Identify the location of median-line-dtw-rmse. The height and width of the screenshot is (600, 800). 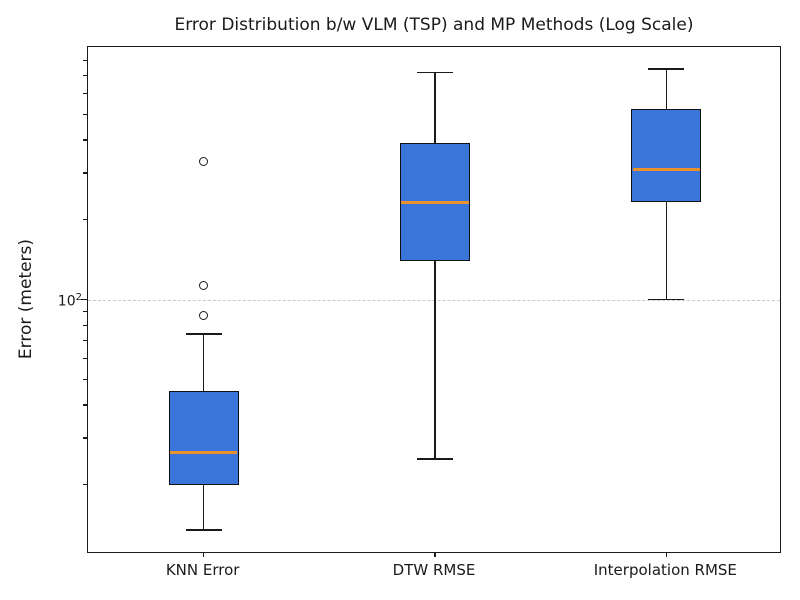
(435, 202).